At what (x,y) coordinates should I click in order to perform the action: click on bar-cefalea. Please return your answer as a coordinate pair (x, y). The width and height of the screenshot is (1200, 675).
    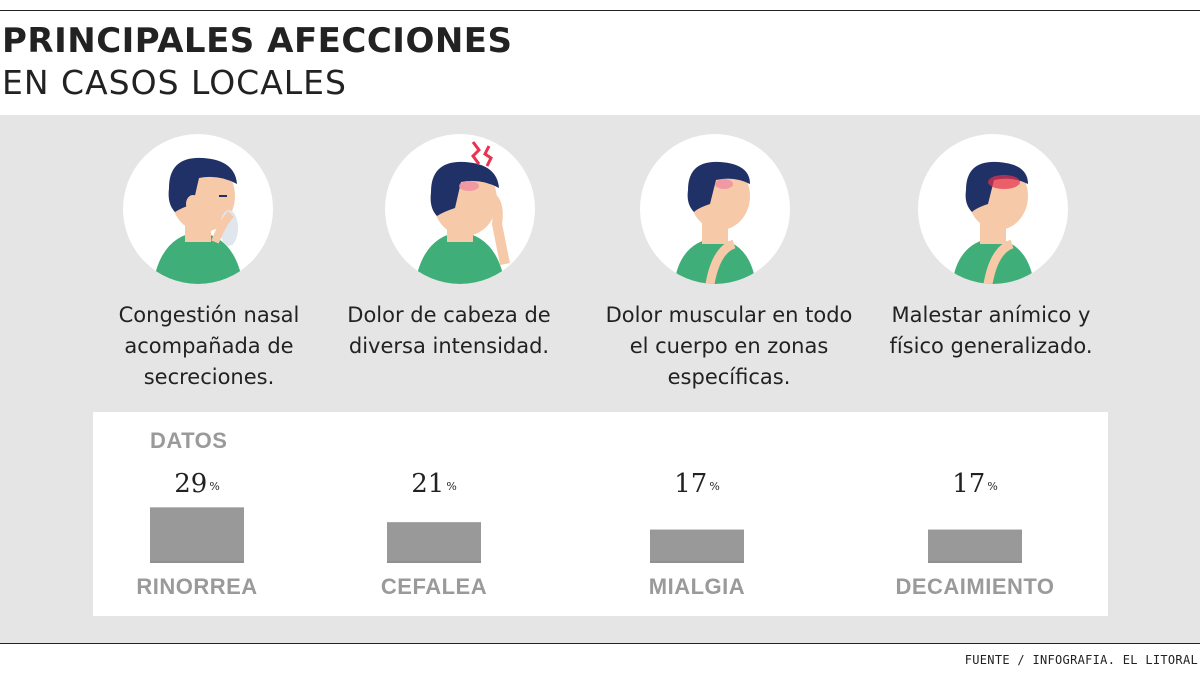
    Looking at the image, I should click on (434, 541).